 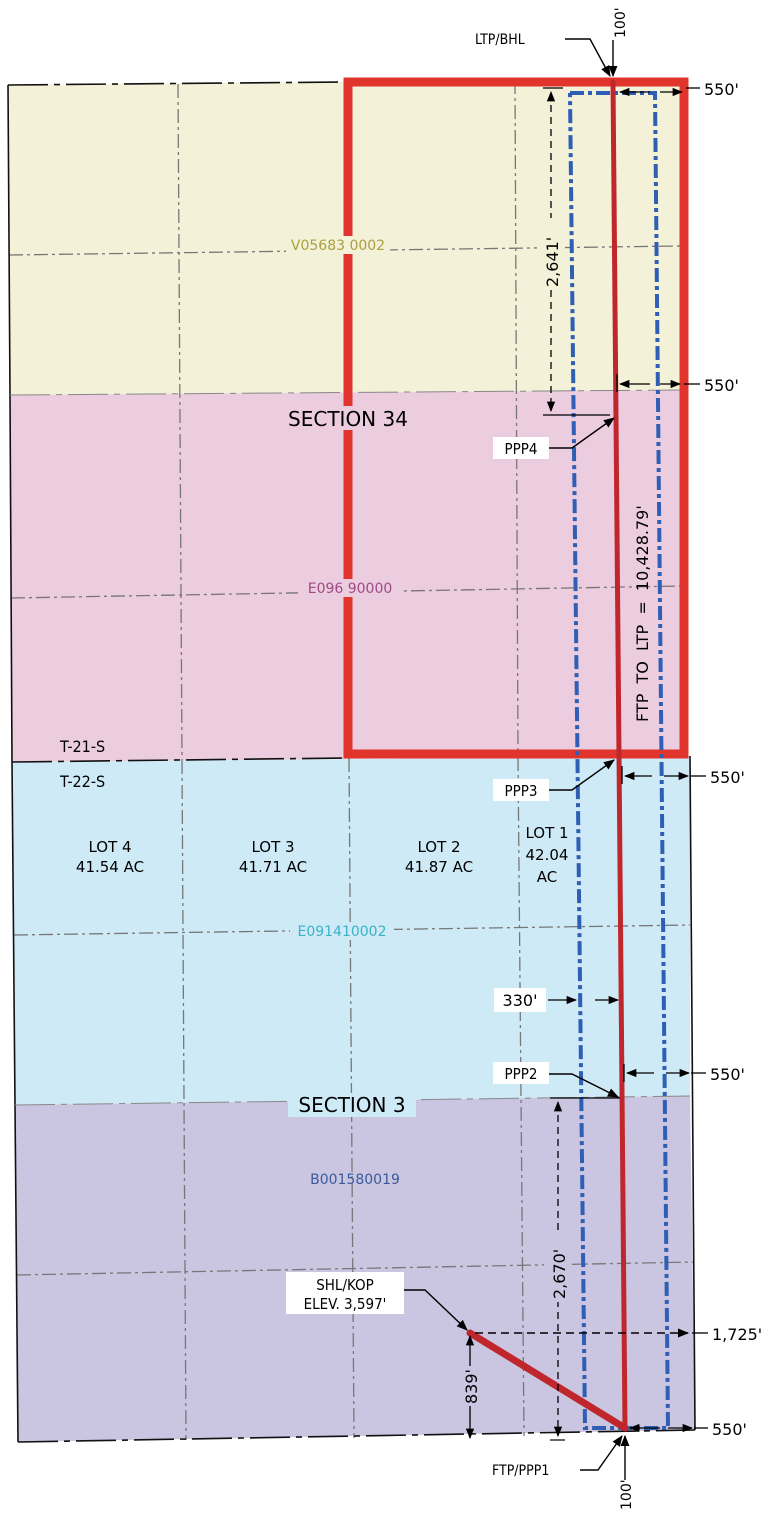 I want to click on svg-text: FTP TO LTP = 10,428.79', so click(x=642, y=613).